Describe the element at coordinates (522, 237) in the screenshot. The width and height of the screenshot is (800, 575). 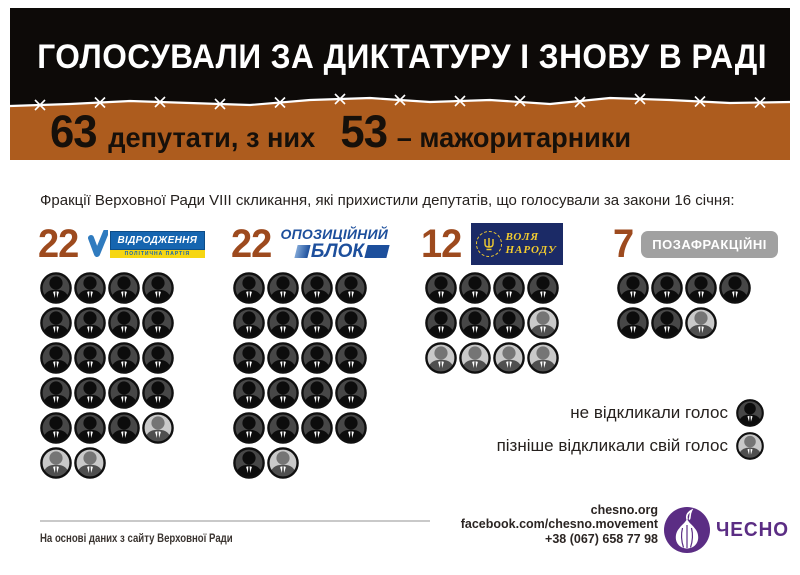
I see `volya-logo-line1: ВОЛЯ` at that location.